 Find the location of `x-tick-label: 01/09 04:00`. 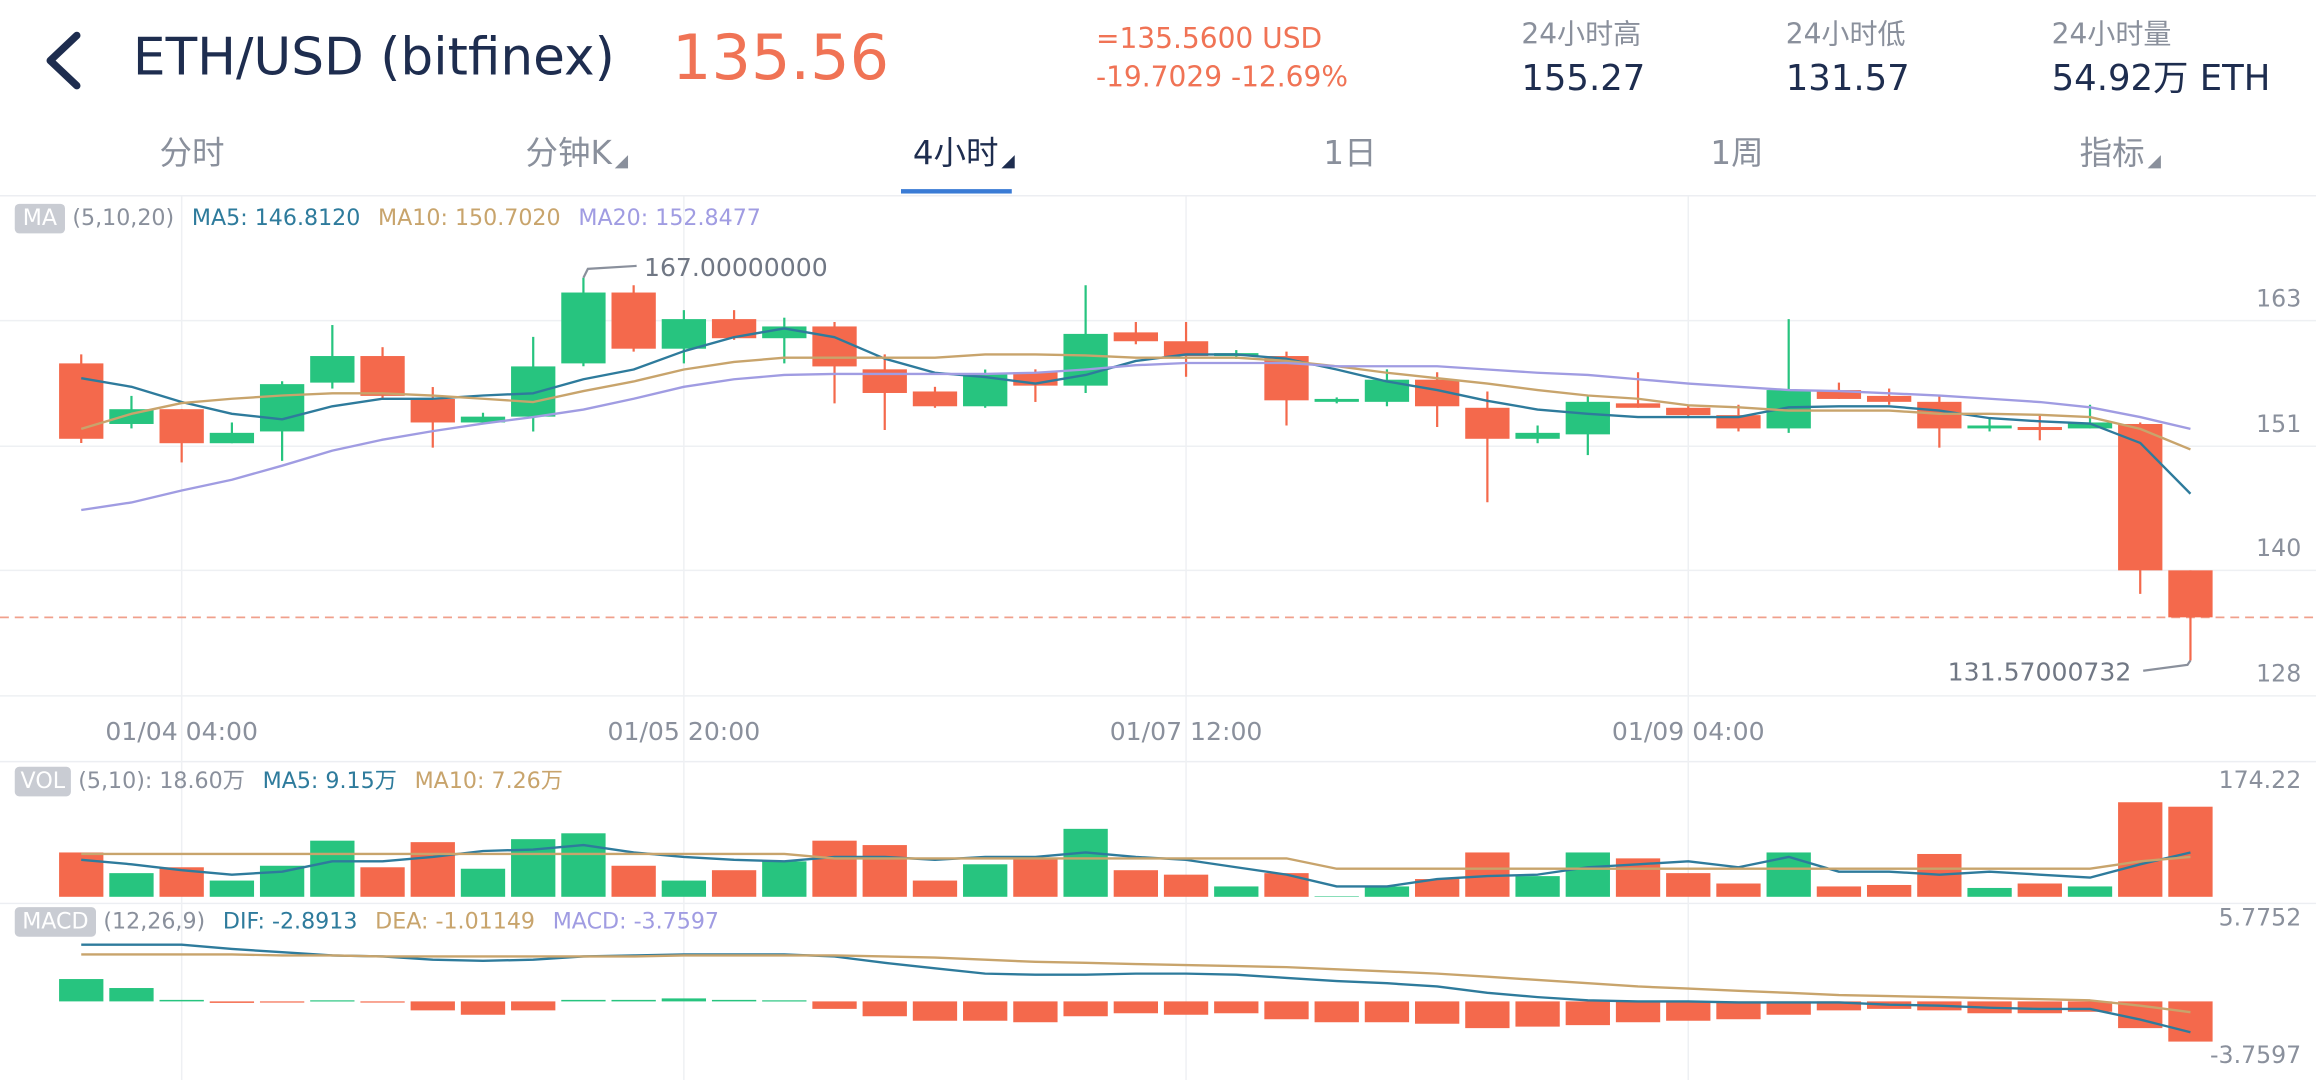

x-tick-label: 01/09 04:00 is located at coordinates (1688, 731).